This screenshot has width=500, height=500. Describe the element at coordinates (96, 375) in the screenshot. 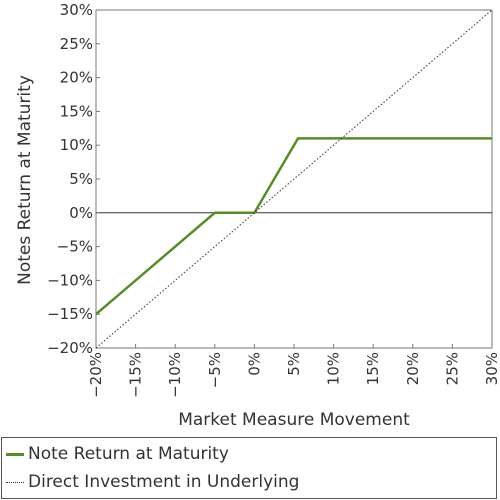

I see `x-tick-label: −20%` at that location.